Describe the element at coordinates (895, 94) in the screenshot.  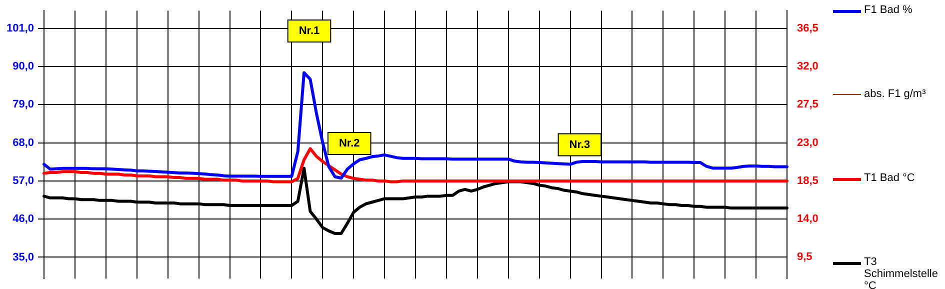
I see `legend-label: abs. F1 g/m³` at that location.